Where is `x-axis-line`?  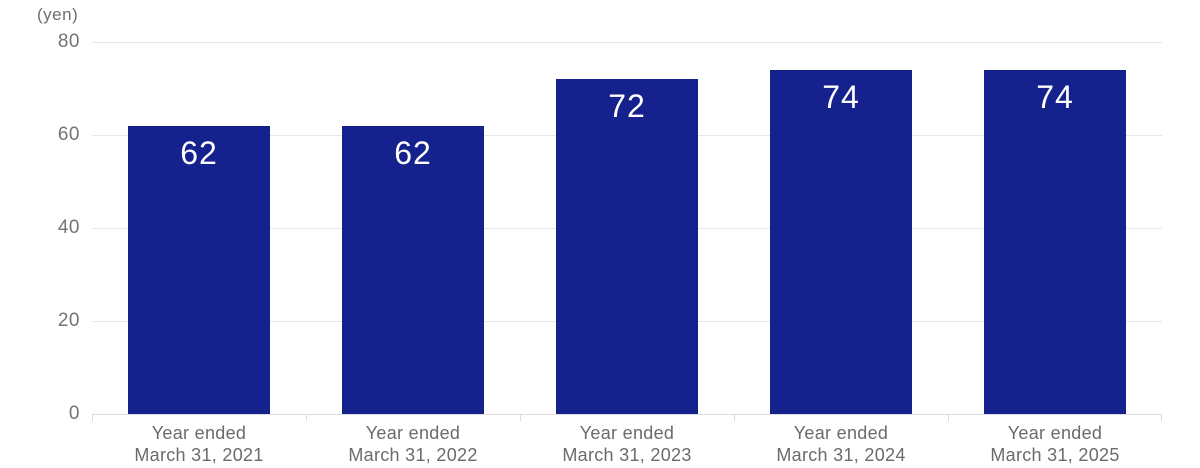 x-axis-line is located at coordinates (627, 414).